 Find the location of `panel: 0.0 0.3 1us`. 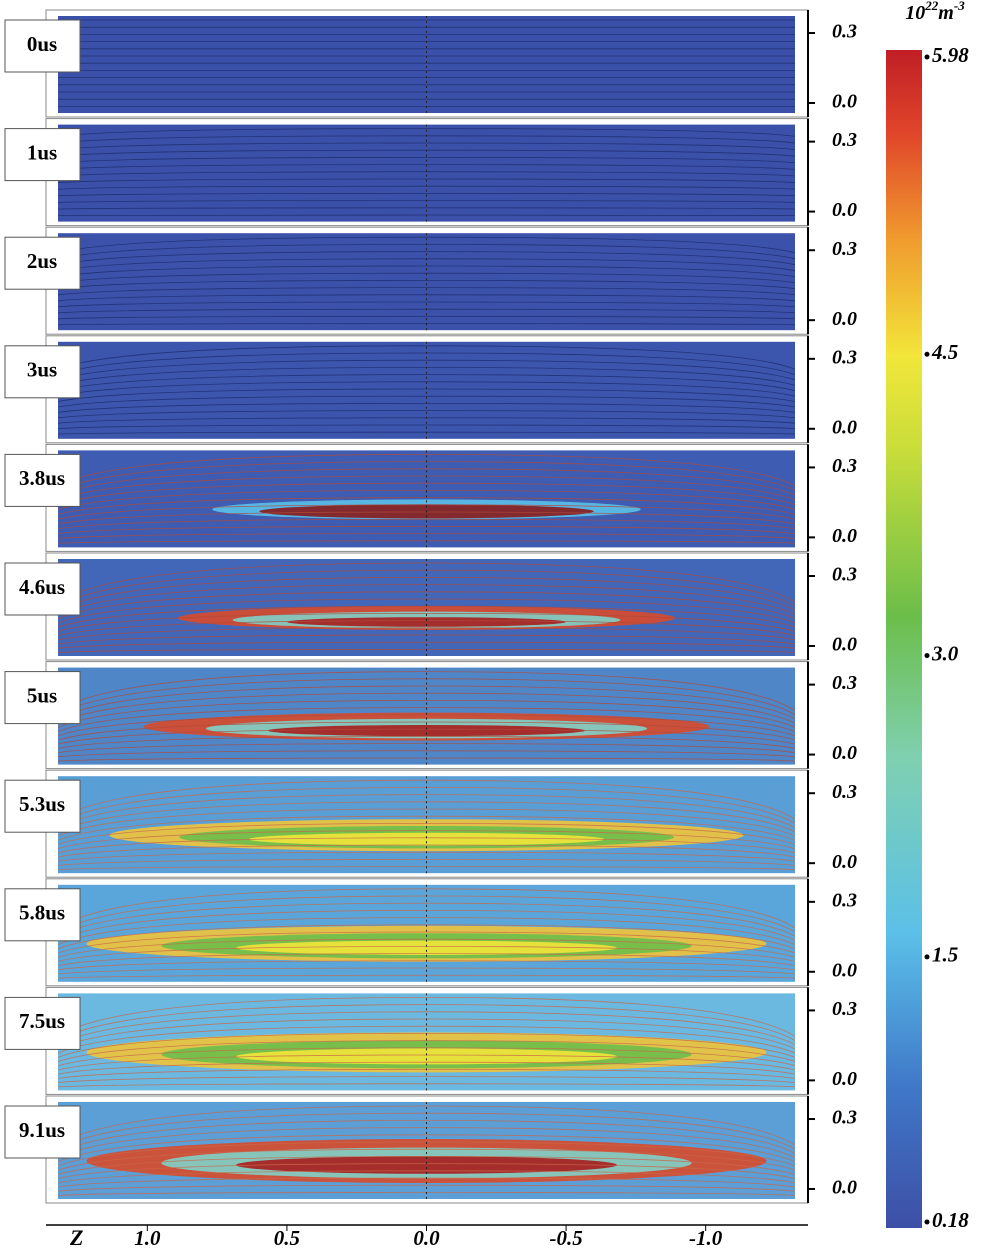

panel: 0.0 0.3 1us is located at coordinates (430, 172).